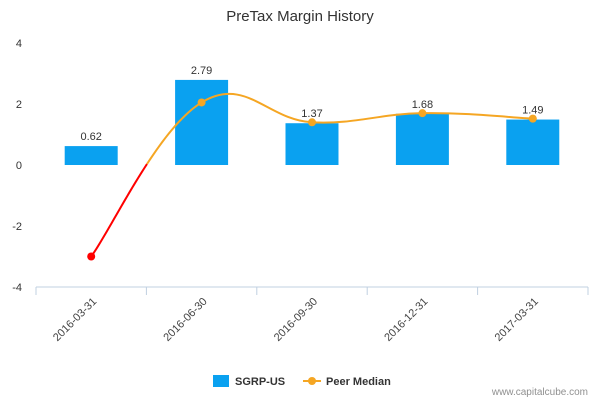 This screenshot has height=400, width=600. I want to click on line-segment-negative, so click(119, 210).